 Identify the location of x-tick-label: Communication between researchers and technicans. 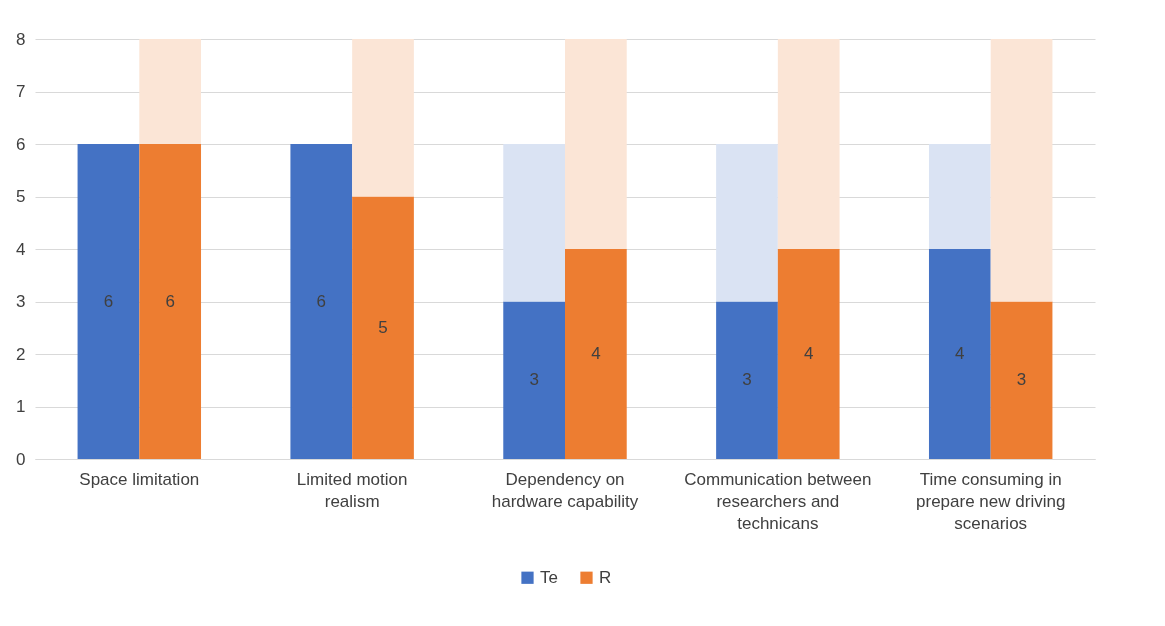
(778, 501).